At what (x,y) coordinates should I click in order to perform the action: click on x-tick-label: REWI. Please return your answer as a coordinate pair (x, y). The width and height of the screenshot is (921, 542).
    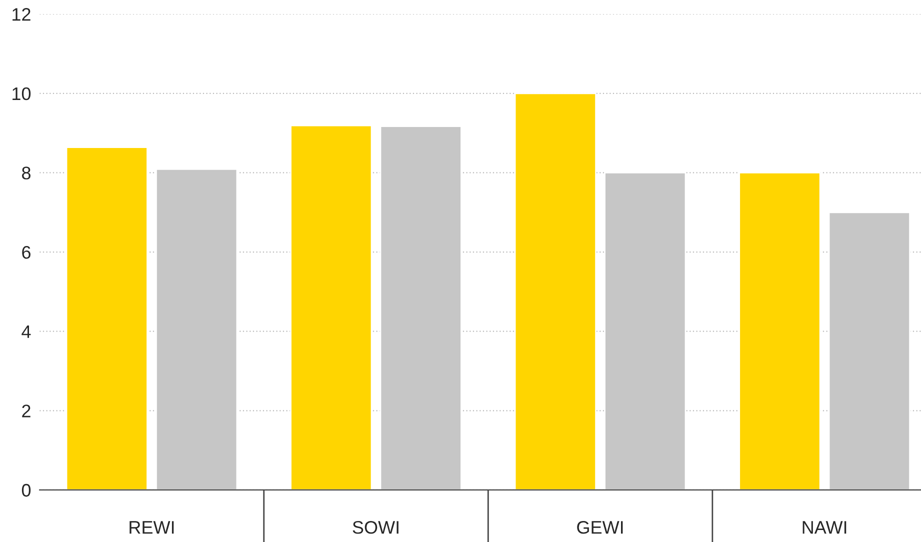
    Looking at the image, I should click on (152, 527).